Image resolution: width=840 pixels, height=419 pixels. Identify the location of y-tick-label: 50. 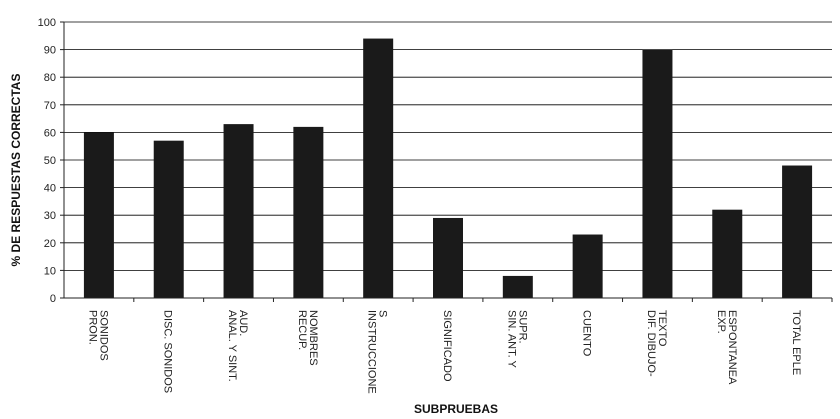
(50, 161).